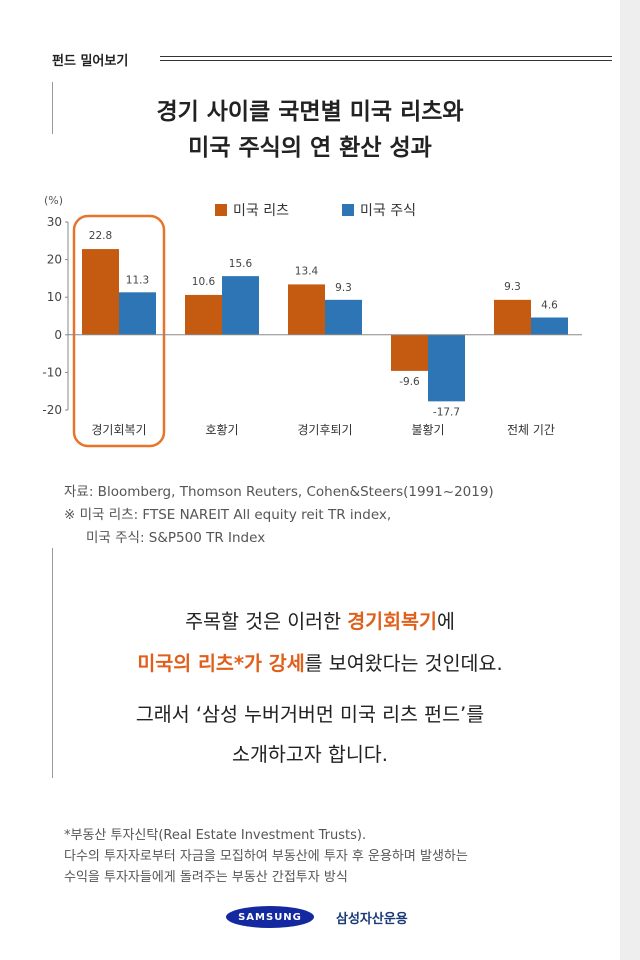 Image resolution: width=640 pixels, height=960 pixels. What do you see at coordinates (118, 430) in the screenshot?
I see `x-tick-label: 경기회복기` at bounding box center [118, 430].